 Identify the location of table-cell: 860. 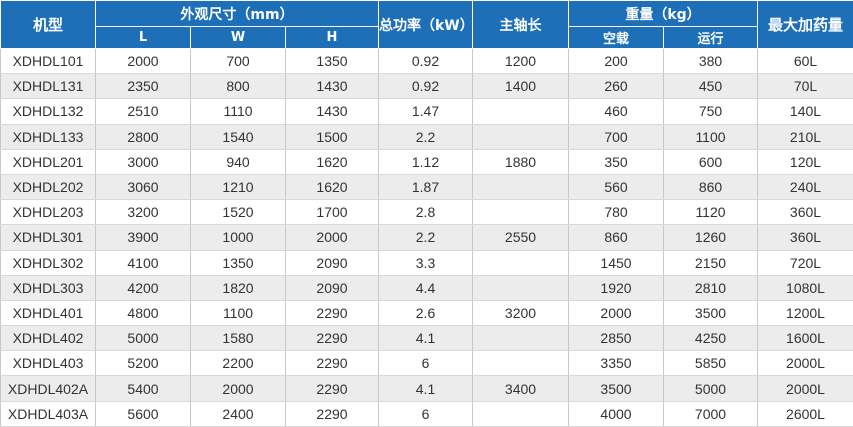
(711, 186).